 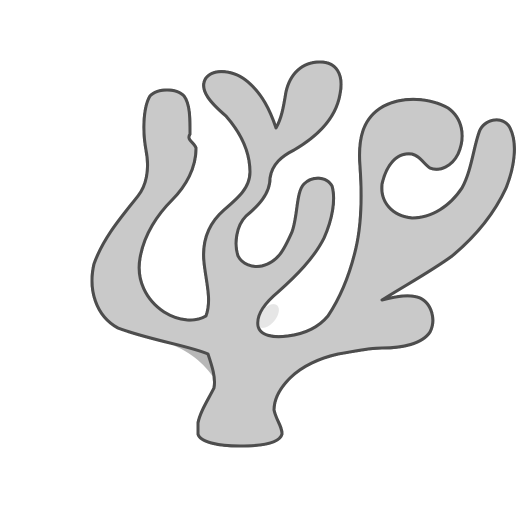 What do you see at coordinates (268, 316) in the screenshot?
I see `coral-highlight` at bounding box center [268, 316].